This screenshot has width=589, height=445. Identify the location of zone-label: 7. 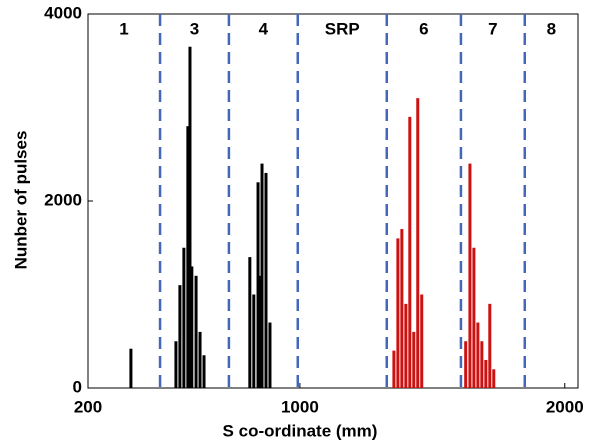
(492, 28).